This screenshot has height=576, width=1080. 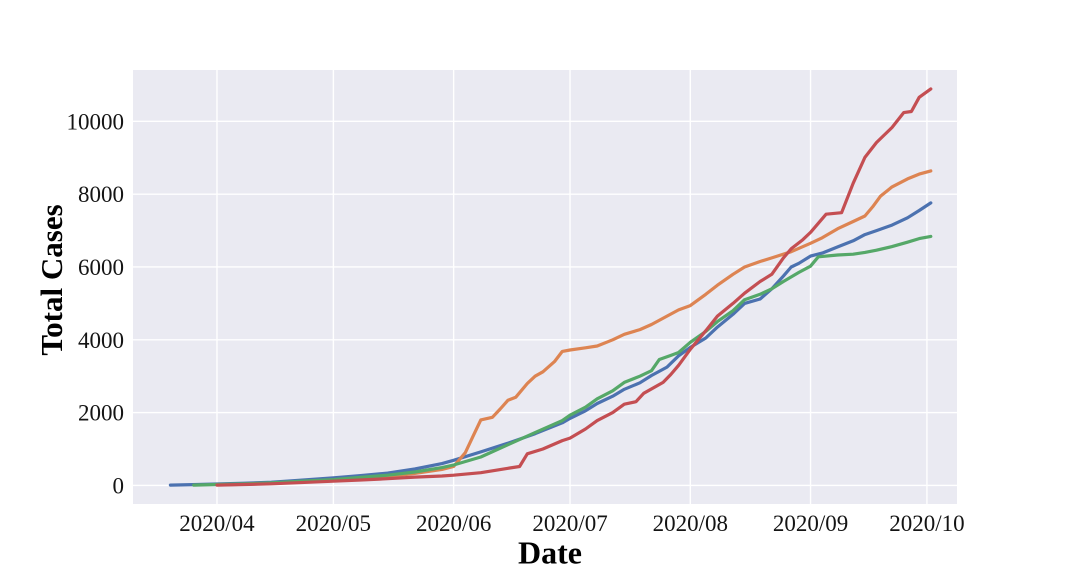 I want to click on x-tick-label: 2020/07, so click(x=569, y=523).